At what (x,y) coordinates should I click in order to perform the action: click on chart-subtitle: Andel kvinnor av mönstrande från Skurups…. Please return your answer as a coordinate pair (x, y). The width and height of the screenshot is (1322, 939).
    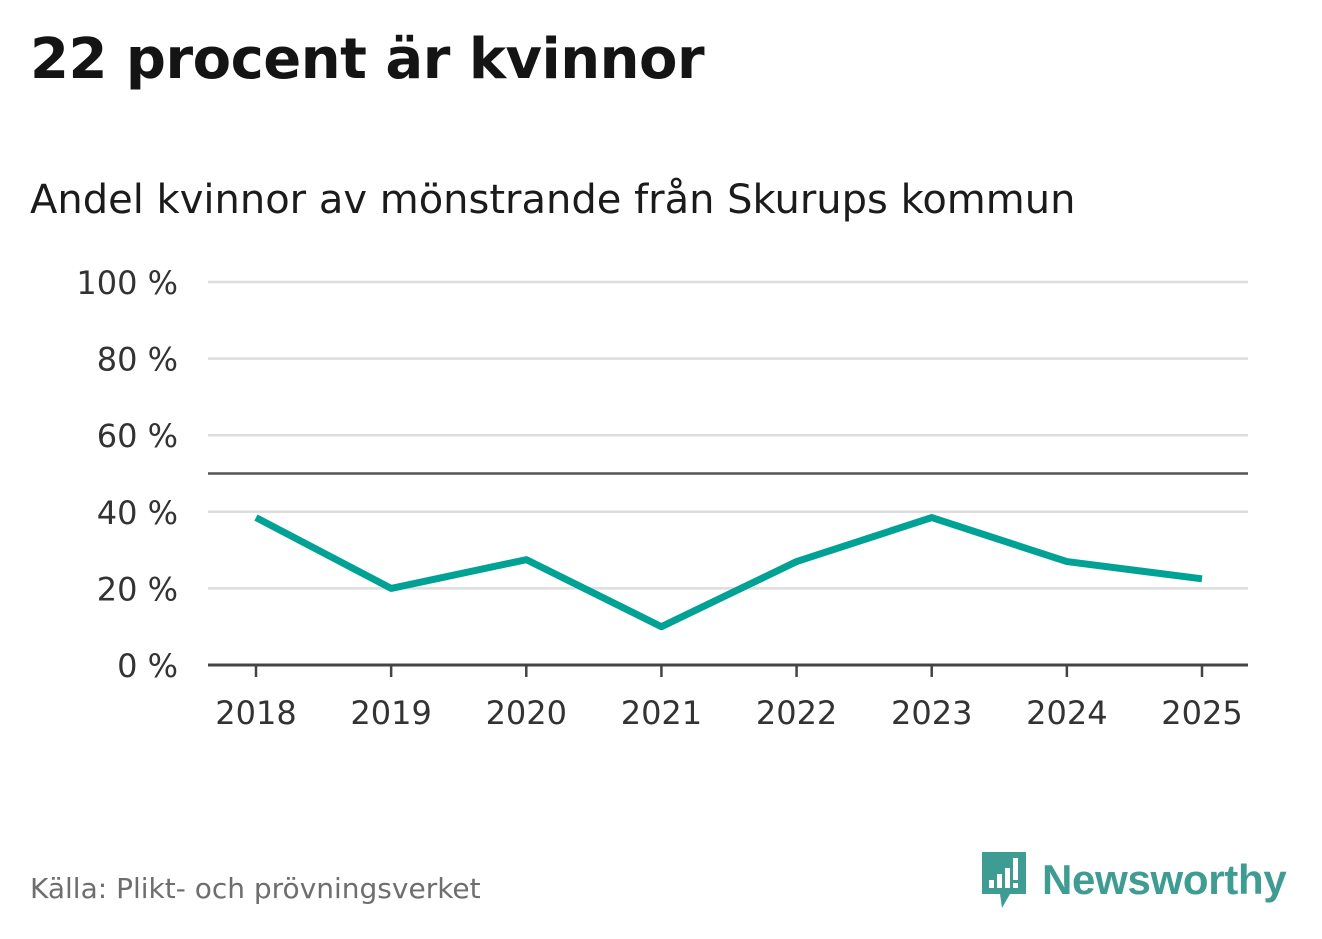
    Looking at the image, I should click on (553, 200).